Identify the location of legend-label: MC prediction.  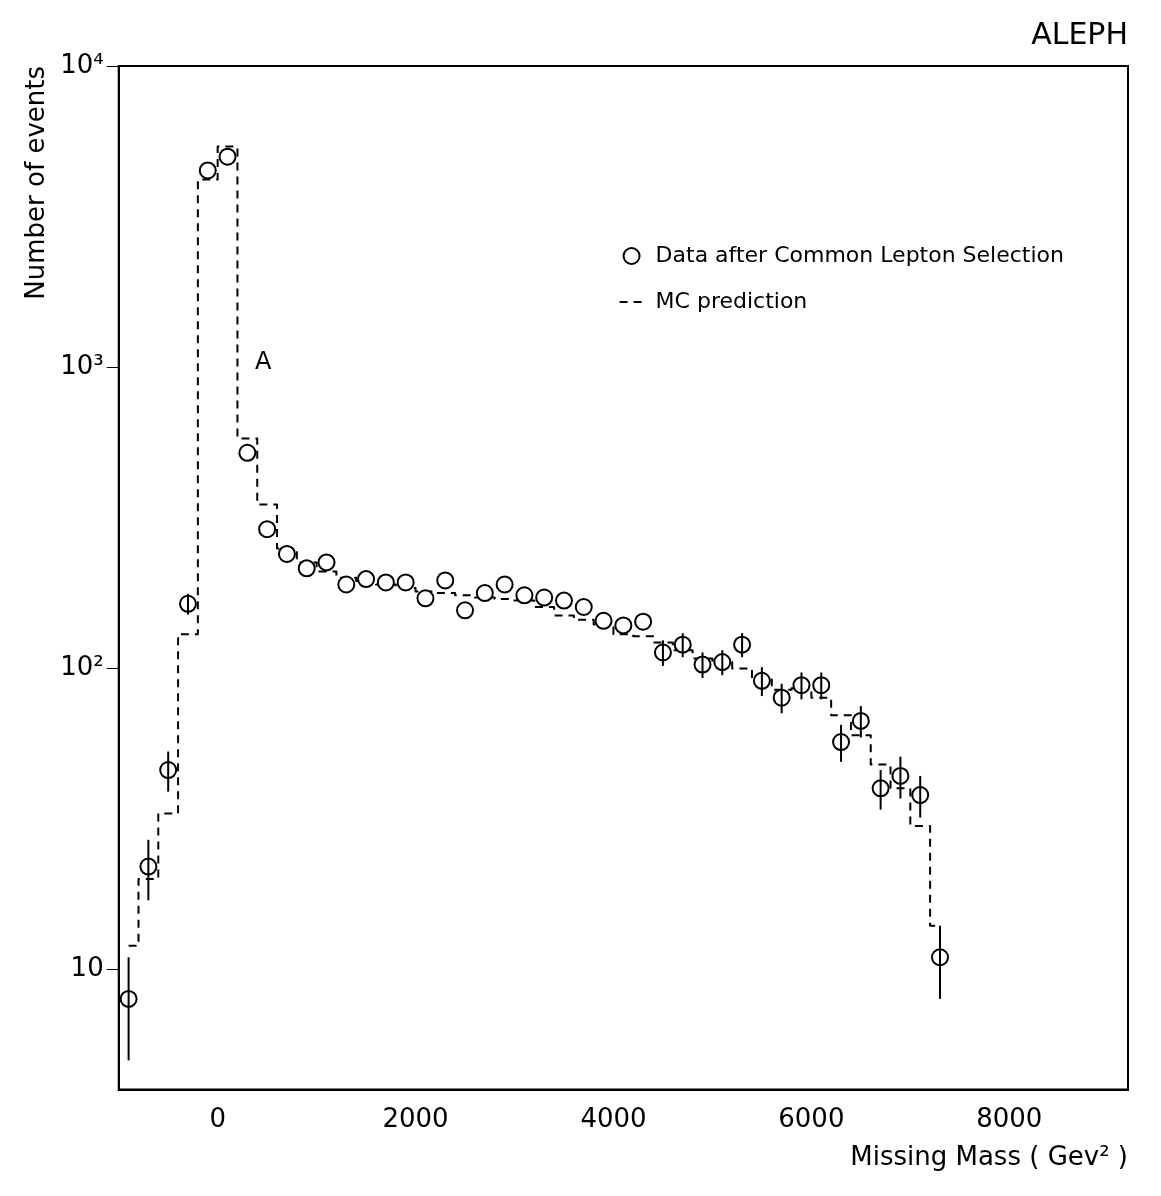
(731, 300).